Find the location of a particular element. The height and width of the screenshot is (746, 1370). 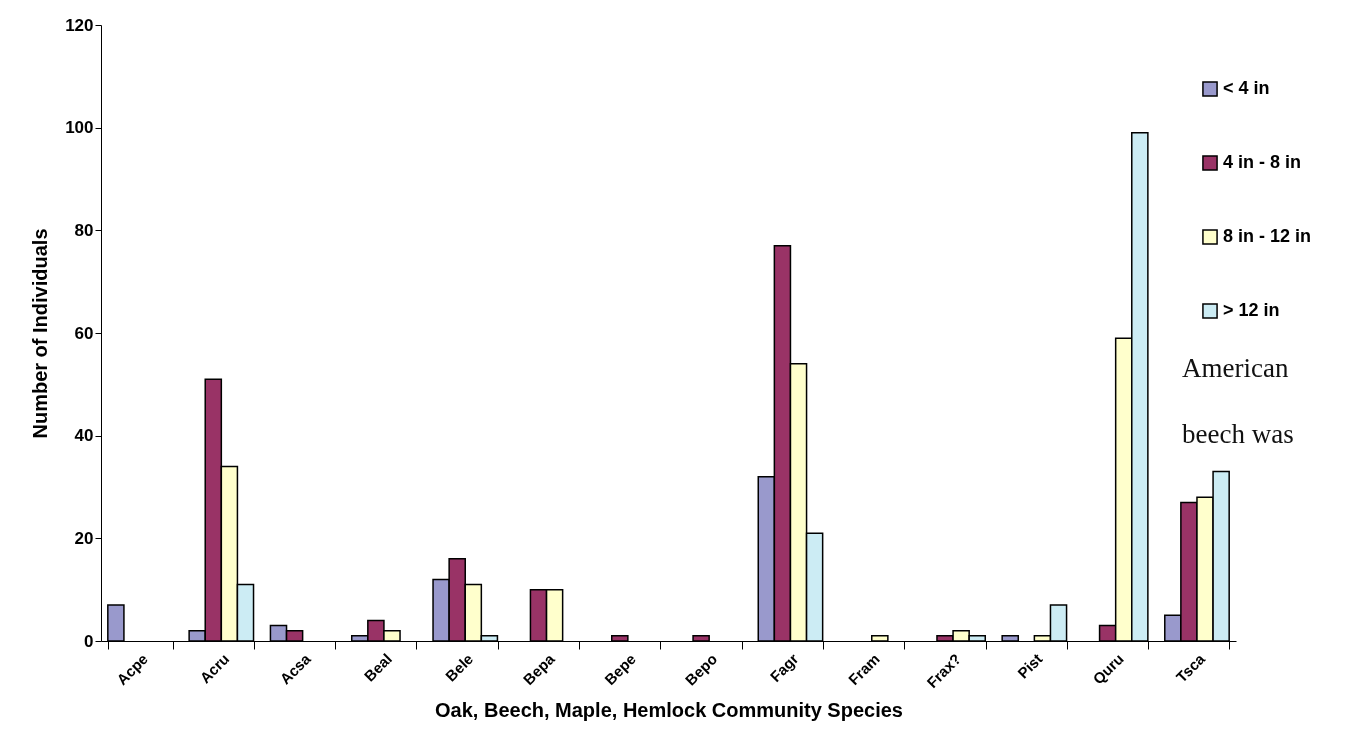

x-axis-title: Oak, Beech, Maple, Hemlock Community Species is located at coordinates (669, 709).